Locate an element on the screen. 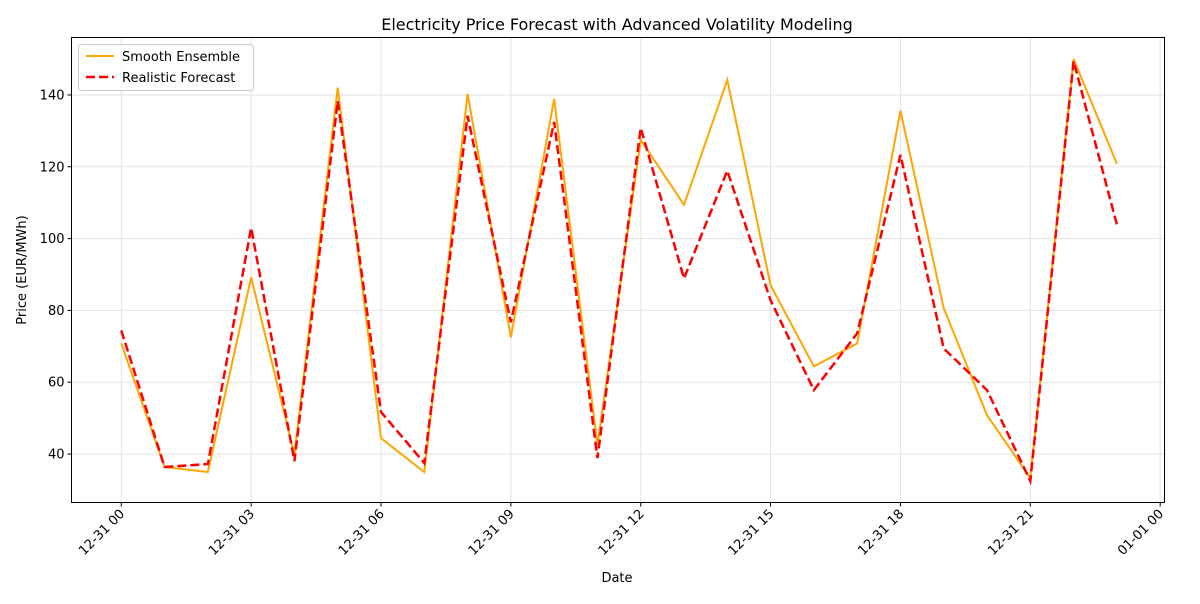 Image resolution: width=1200 pixels, height=604 pixels. x-tick-label: 12-31 21 is located at coordinates (1011, 533).